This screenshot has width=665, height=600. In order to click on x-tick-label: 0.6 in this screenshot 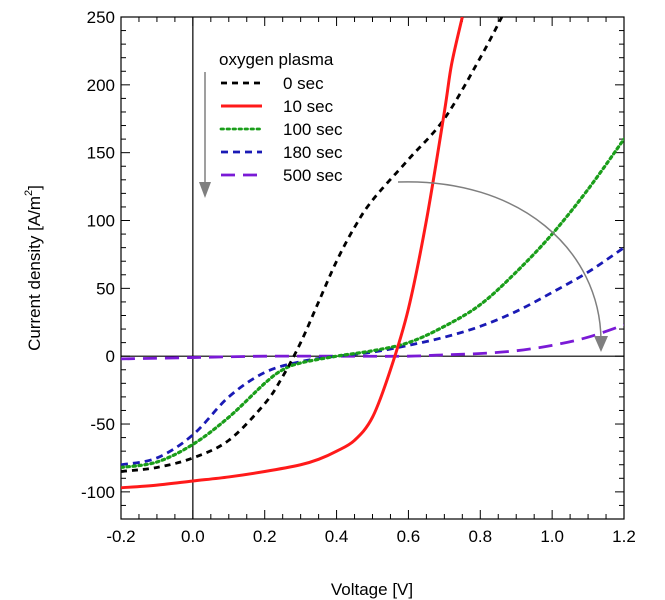, I will do `click(409, 536)`.